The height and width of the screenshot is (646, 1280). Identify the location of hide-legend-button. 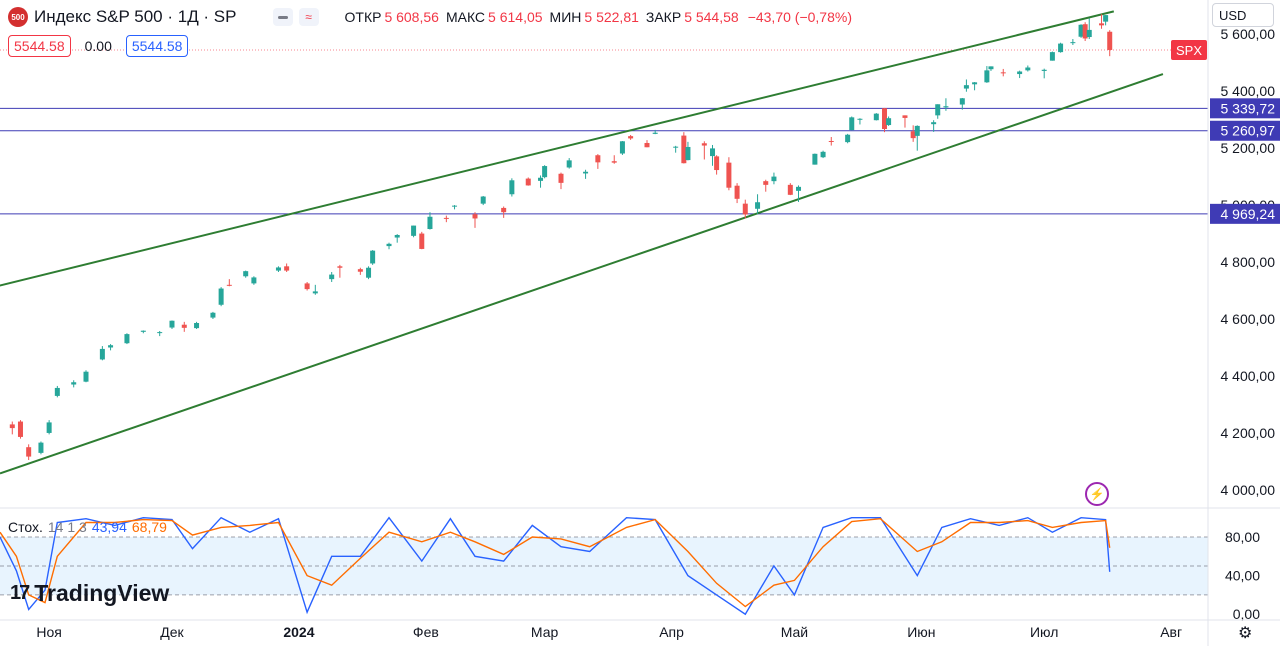
(282, 17).